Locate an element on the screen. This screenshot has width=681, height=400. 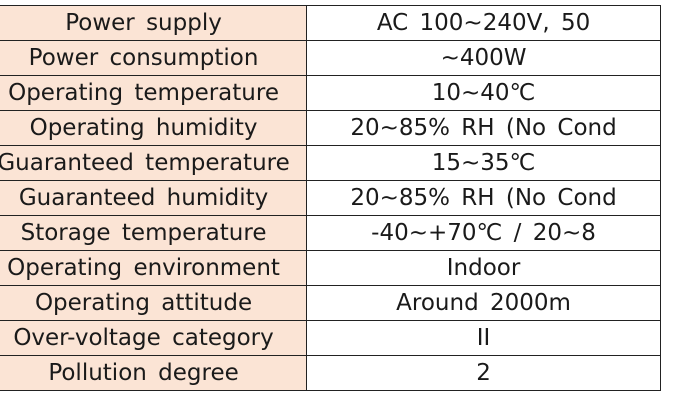
table-row: Operating temperature 10~40℃ is located at coordinates (330, 93).